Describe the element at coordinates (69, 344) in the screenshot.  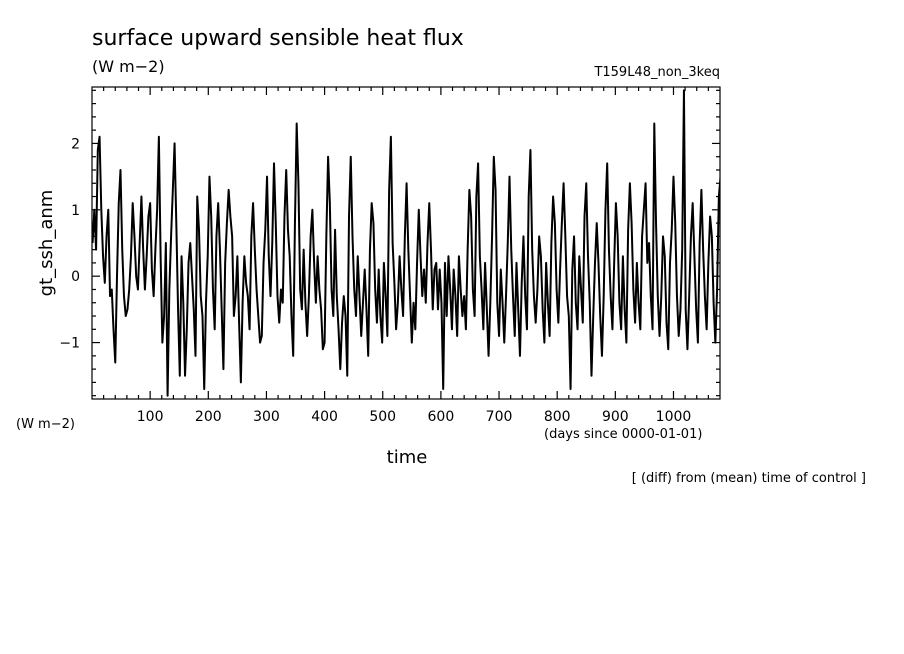
I see `y-tick-label: −1` at that location.